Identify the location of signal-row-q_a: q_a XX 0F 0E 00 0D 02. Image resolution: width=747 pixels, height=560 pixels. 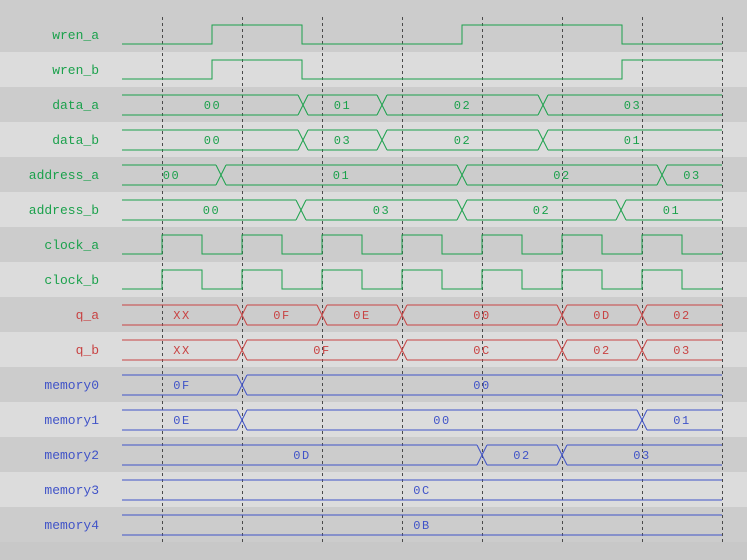
(399, 315).